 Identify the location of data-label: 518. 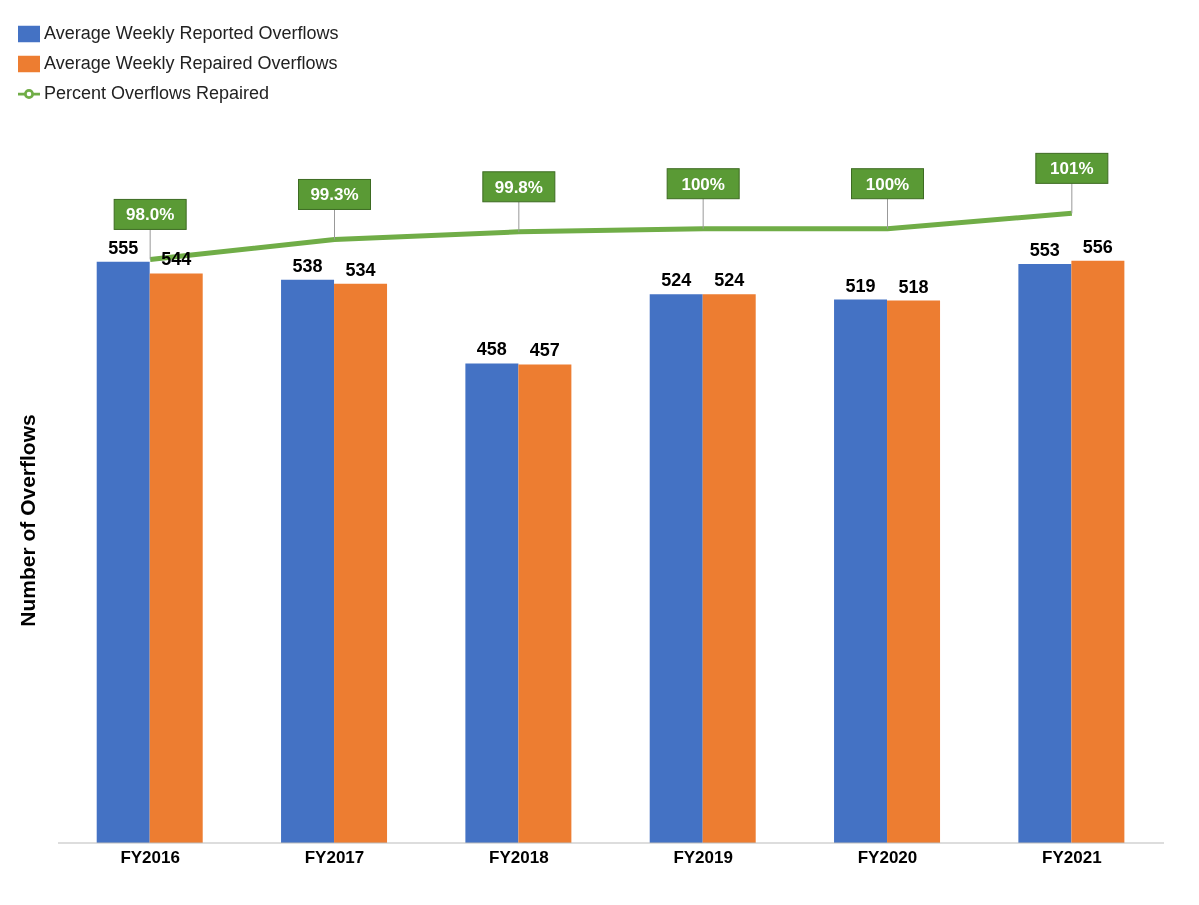
(913, 286).